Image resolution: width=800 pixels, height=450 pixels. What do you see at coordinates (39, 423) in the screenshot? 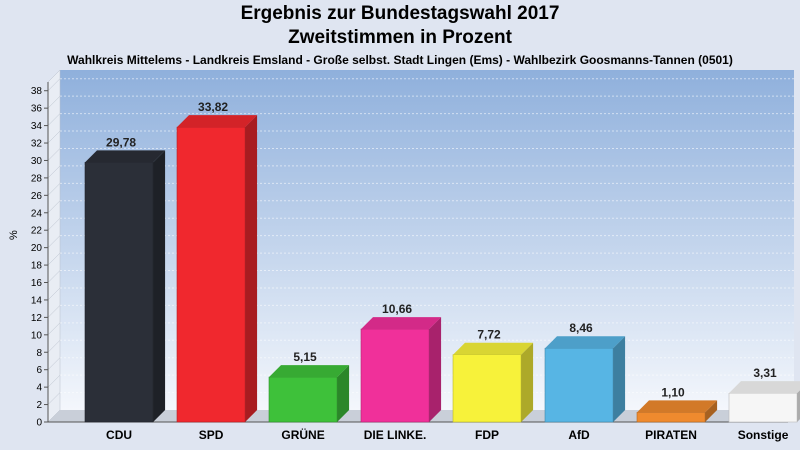
I see `y-tick-label: 0` at bounding box center [39, 423].